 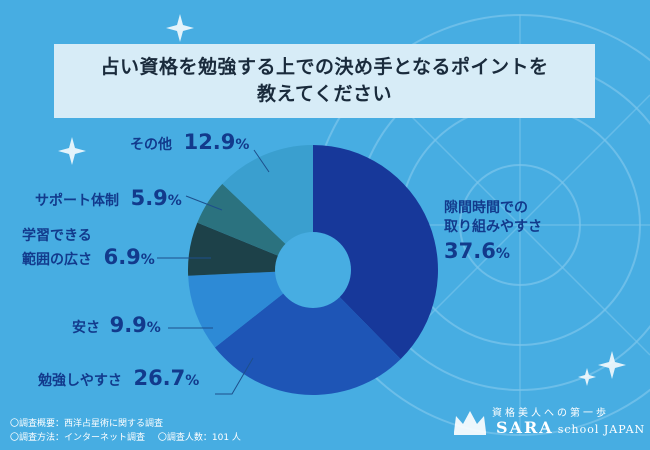 I want to click on label-support-value: 5.9, so click(x=149, y=198).